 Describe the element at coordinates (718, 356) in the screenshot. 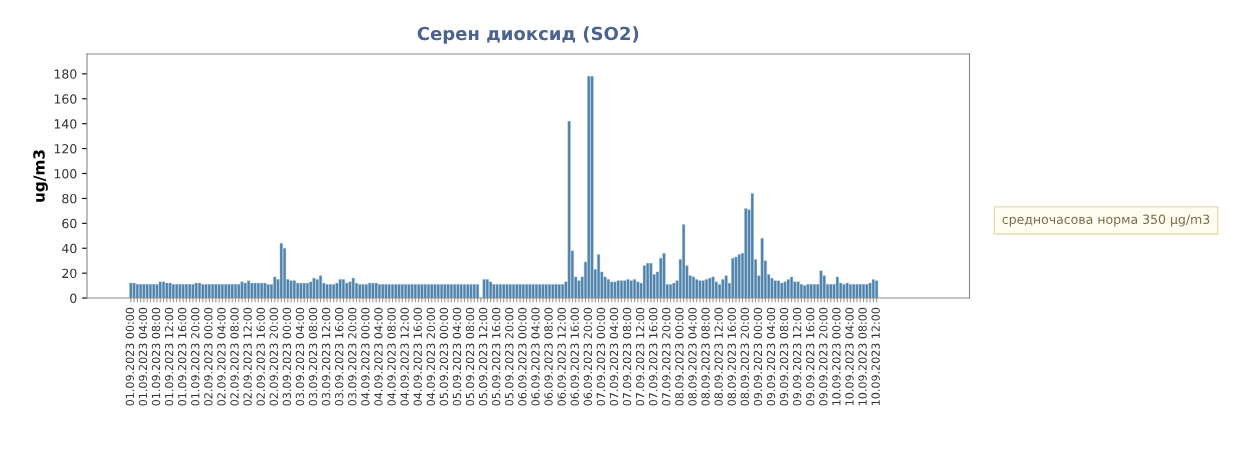

I see `x-tick-label: 08.09.2023 12:00` at that location.